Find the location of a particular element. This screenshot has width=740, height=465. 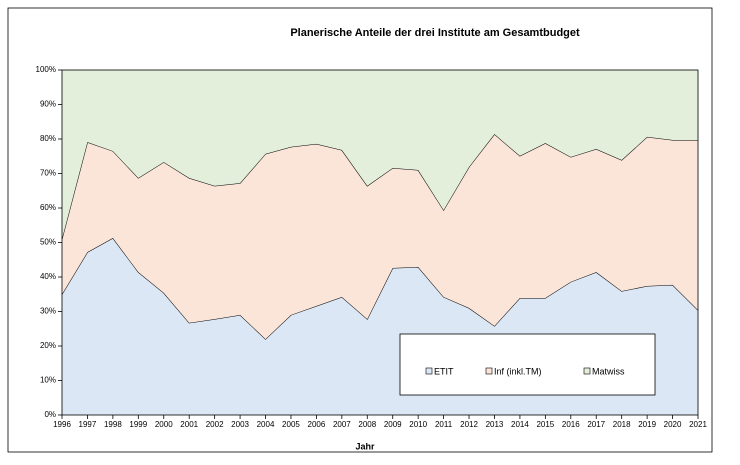

y-tick-label: 30% is located at coordinates (48, 311).